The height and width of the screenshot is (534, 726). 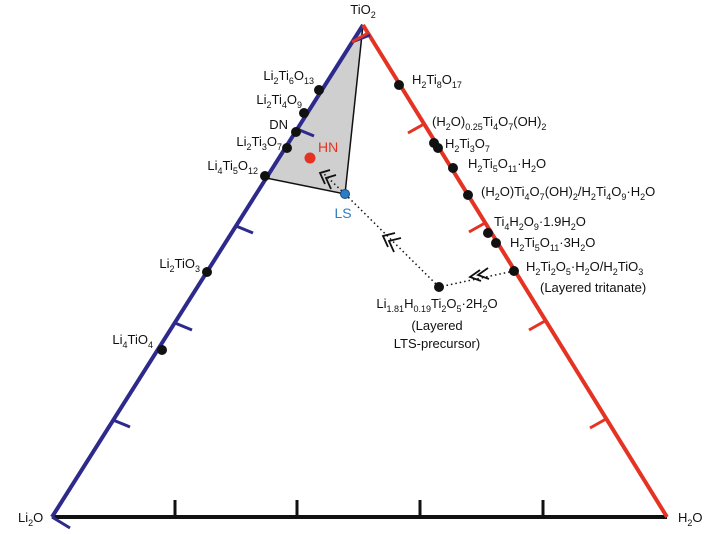 I want to click on formula-label: Ti4H2O9·1.9H2O, so click(x=540, y=223).